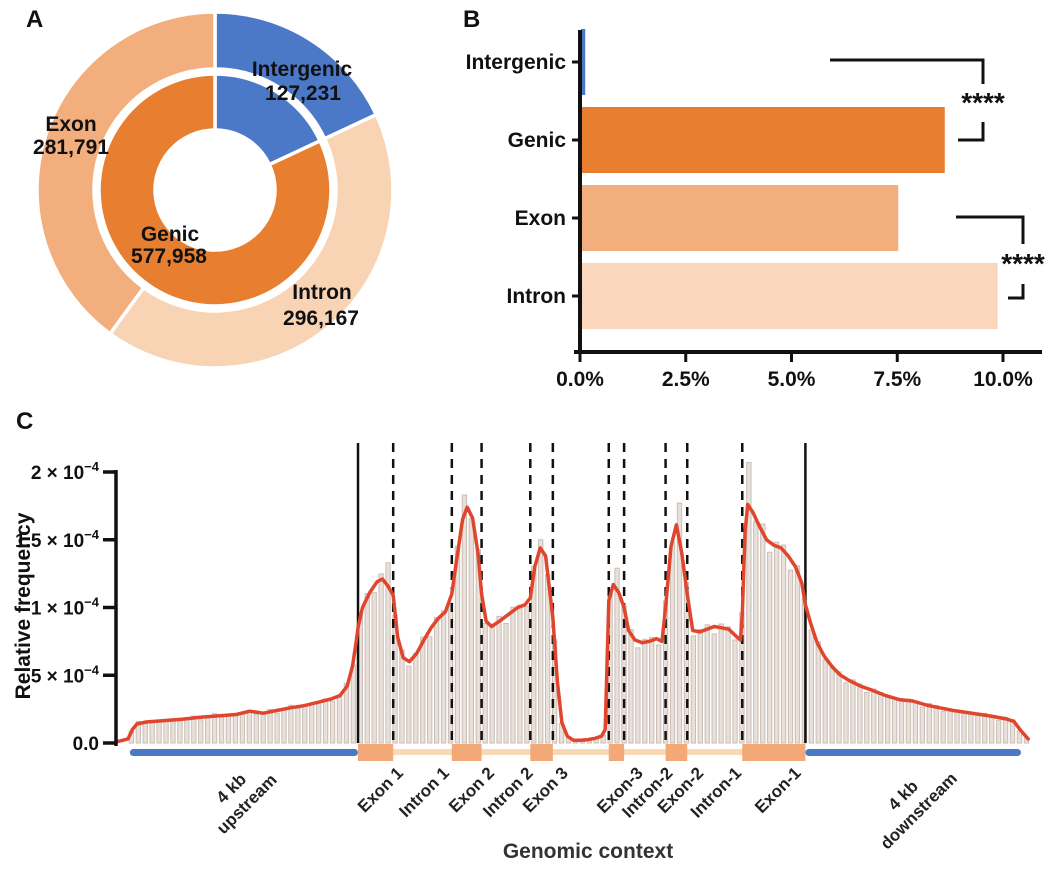 This screenshot has width=1050, height=872. I want to click on x-tick-label: 2.5%, so click(686, 379).